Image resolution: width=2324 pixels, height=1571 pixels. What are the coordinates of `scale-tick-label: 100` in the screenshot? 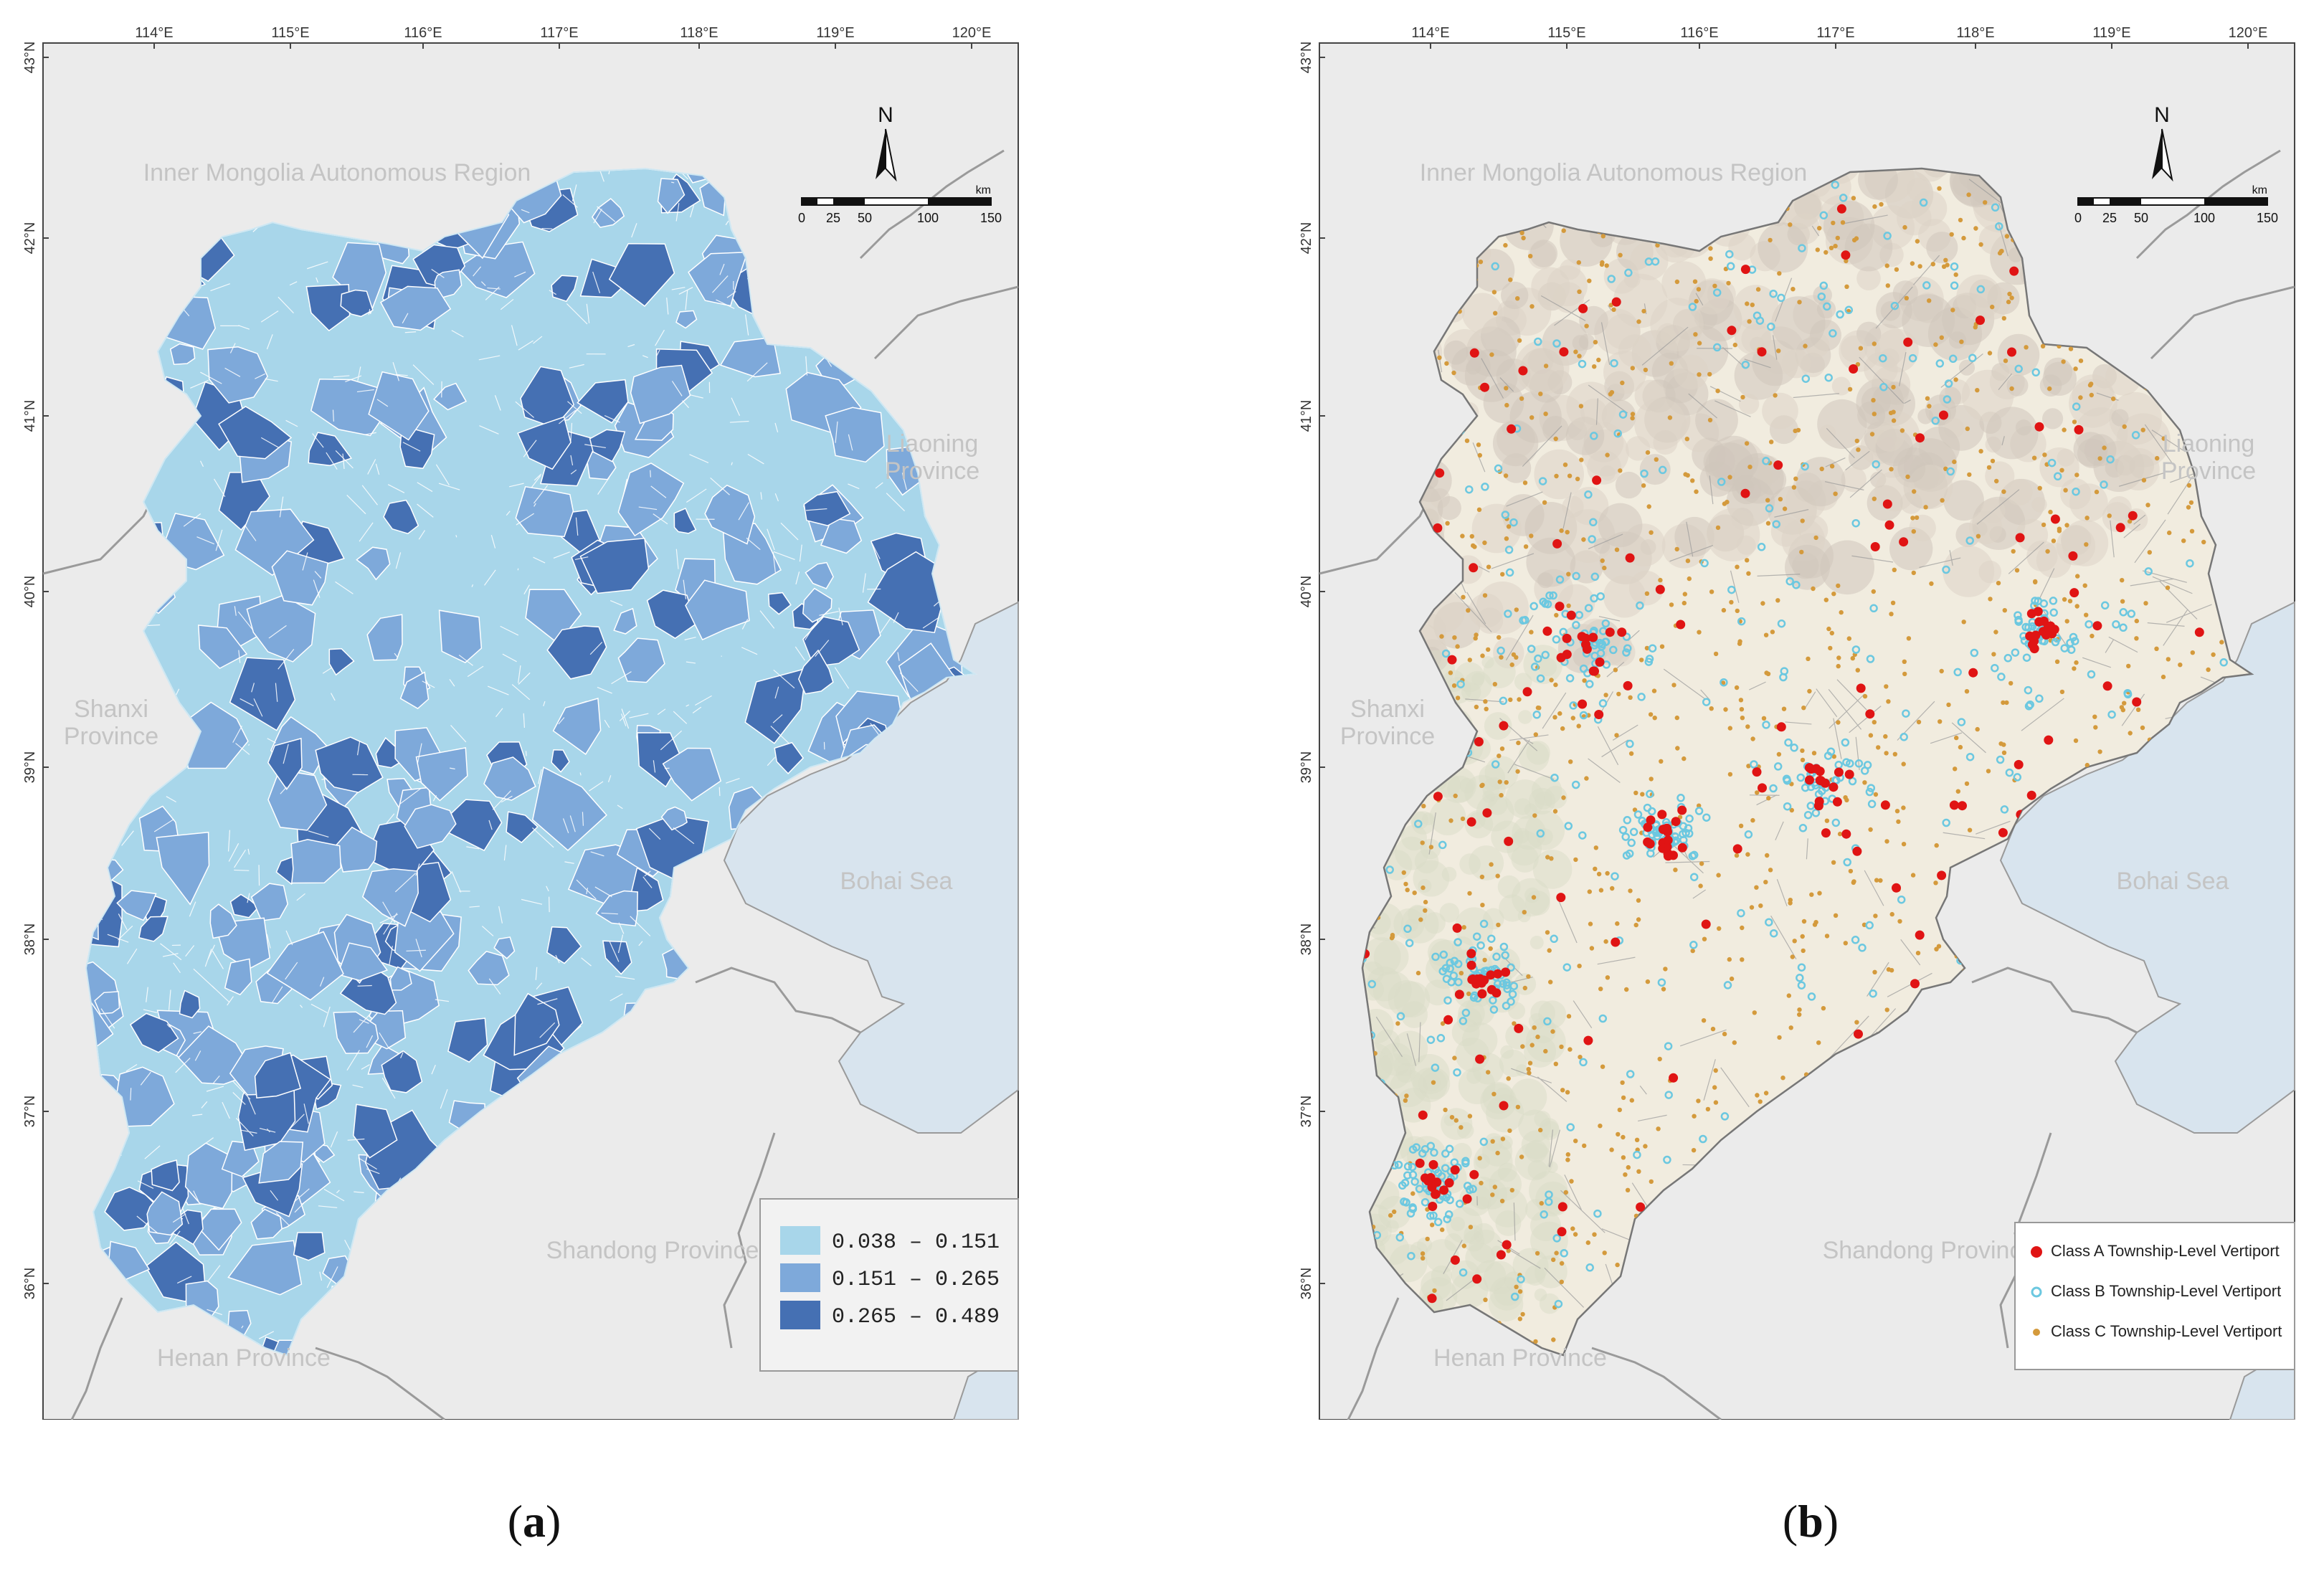 It's located at (928, 218).